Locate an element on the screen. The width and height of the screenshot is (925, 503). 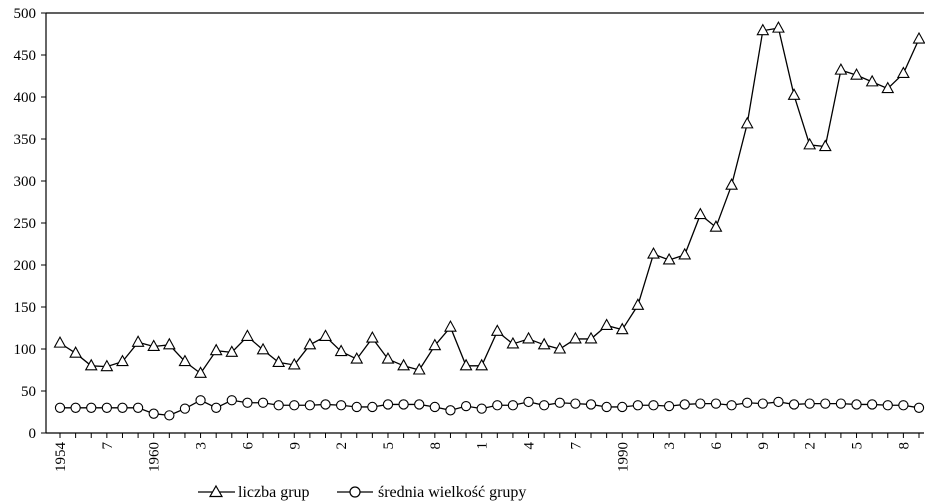
y-tick-label: 250 is located at coordinates (25, 224).